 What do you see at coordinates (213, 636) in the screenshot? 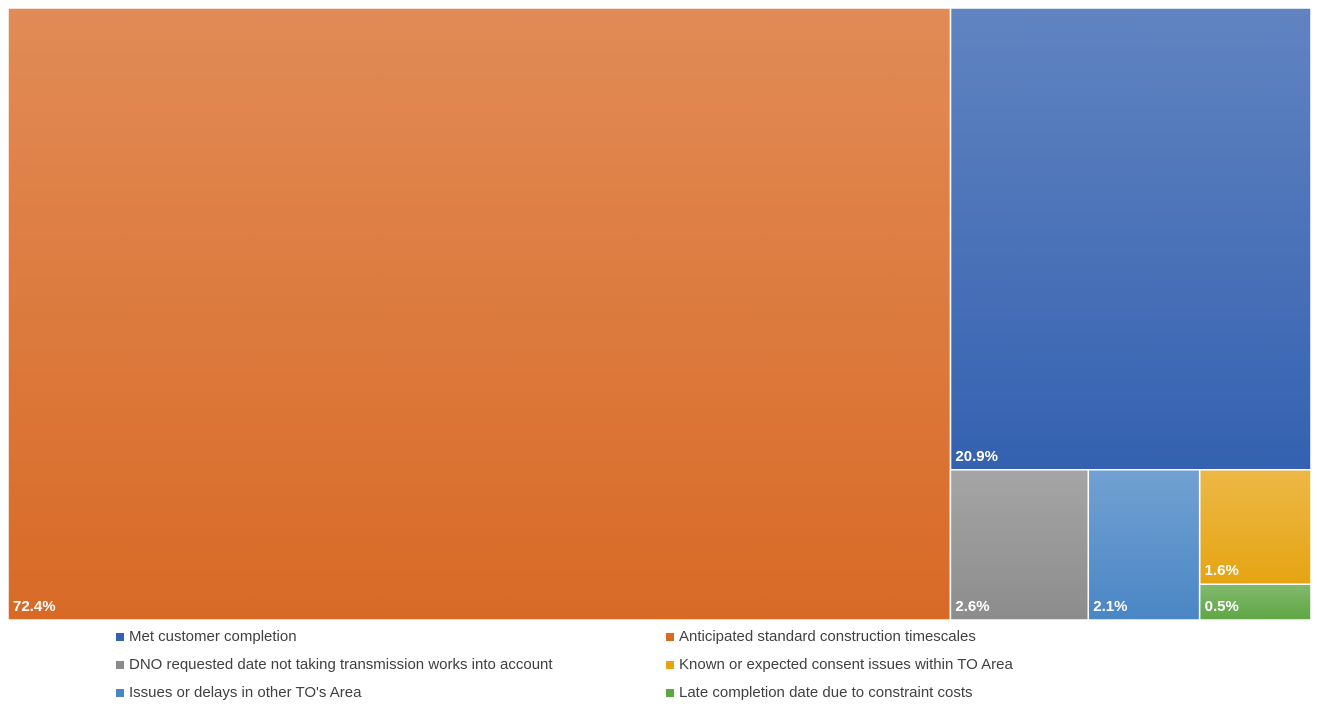
I see `legend-label: Met customer completion` at bounding box center [213, 636].